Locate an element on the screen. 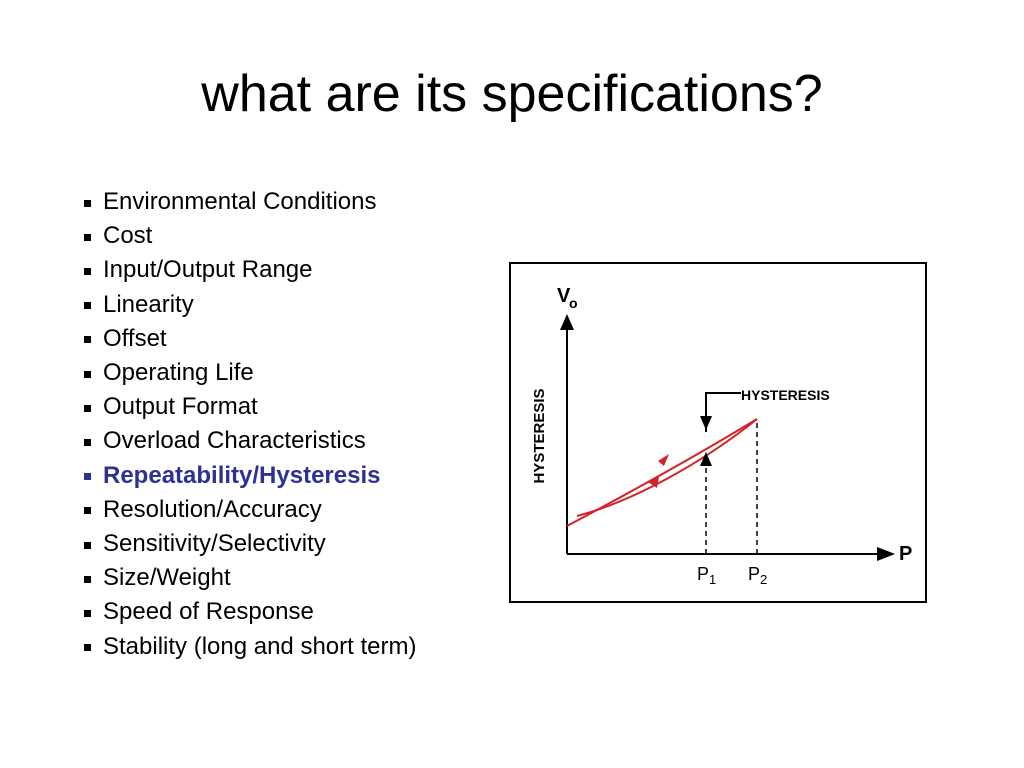 The width and height of the screenshot is (1024, 768). spec-item: Repeatability/Hysteresis is located at coordinates (250, 476).